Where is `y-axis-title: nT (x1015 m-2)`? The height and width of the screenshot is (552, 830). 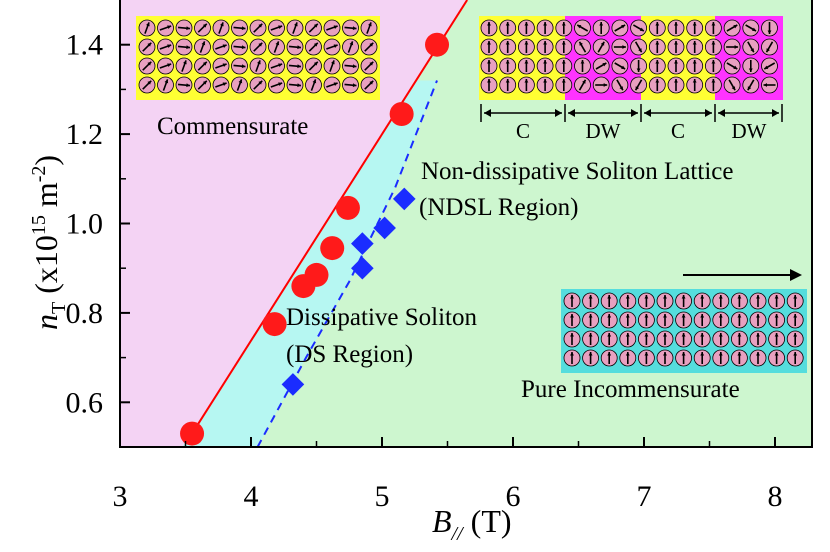 y-axis-title: nT (x1015 m-2) is located at coordinates (49, 242).